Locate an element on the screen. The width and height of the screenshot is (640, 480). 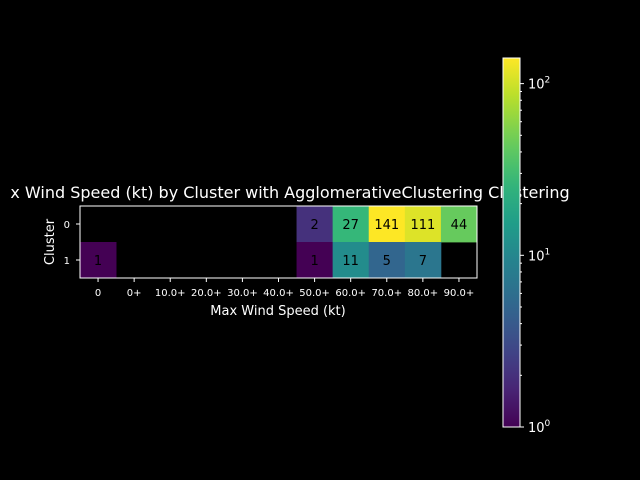
x-tick-label: 70.0+ is located at coordinates (386, 293).